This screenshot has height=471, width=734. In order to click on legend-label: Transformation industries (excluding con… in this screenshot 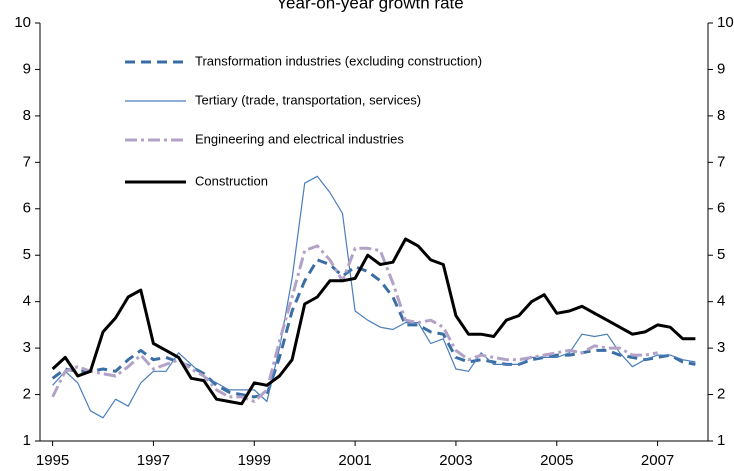, I will do `click(338, 60)`.